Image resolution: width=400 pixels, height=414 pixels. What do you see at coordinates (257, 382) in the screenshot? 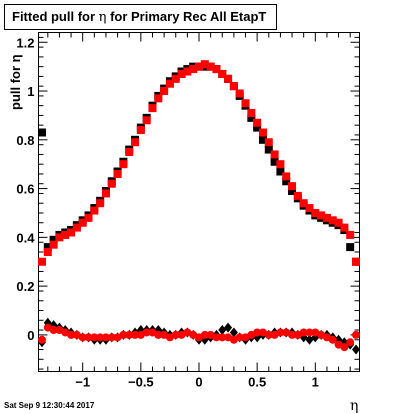
I see `x-tick-label: 0.5` at bounding box center [257, 382].